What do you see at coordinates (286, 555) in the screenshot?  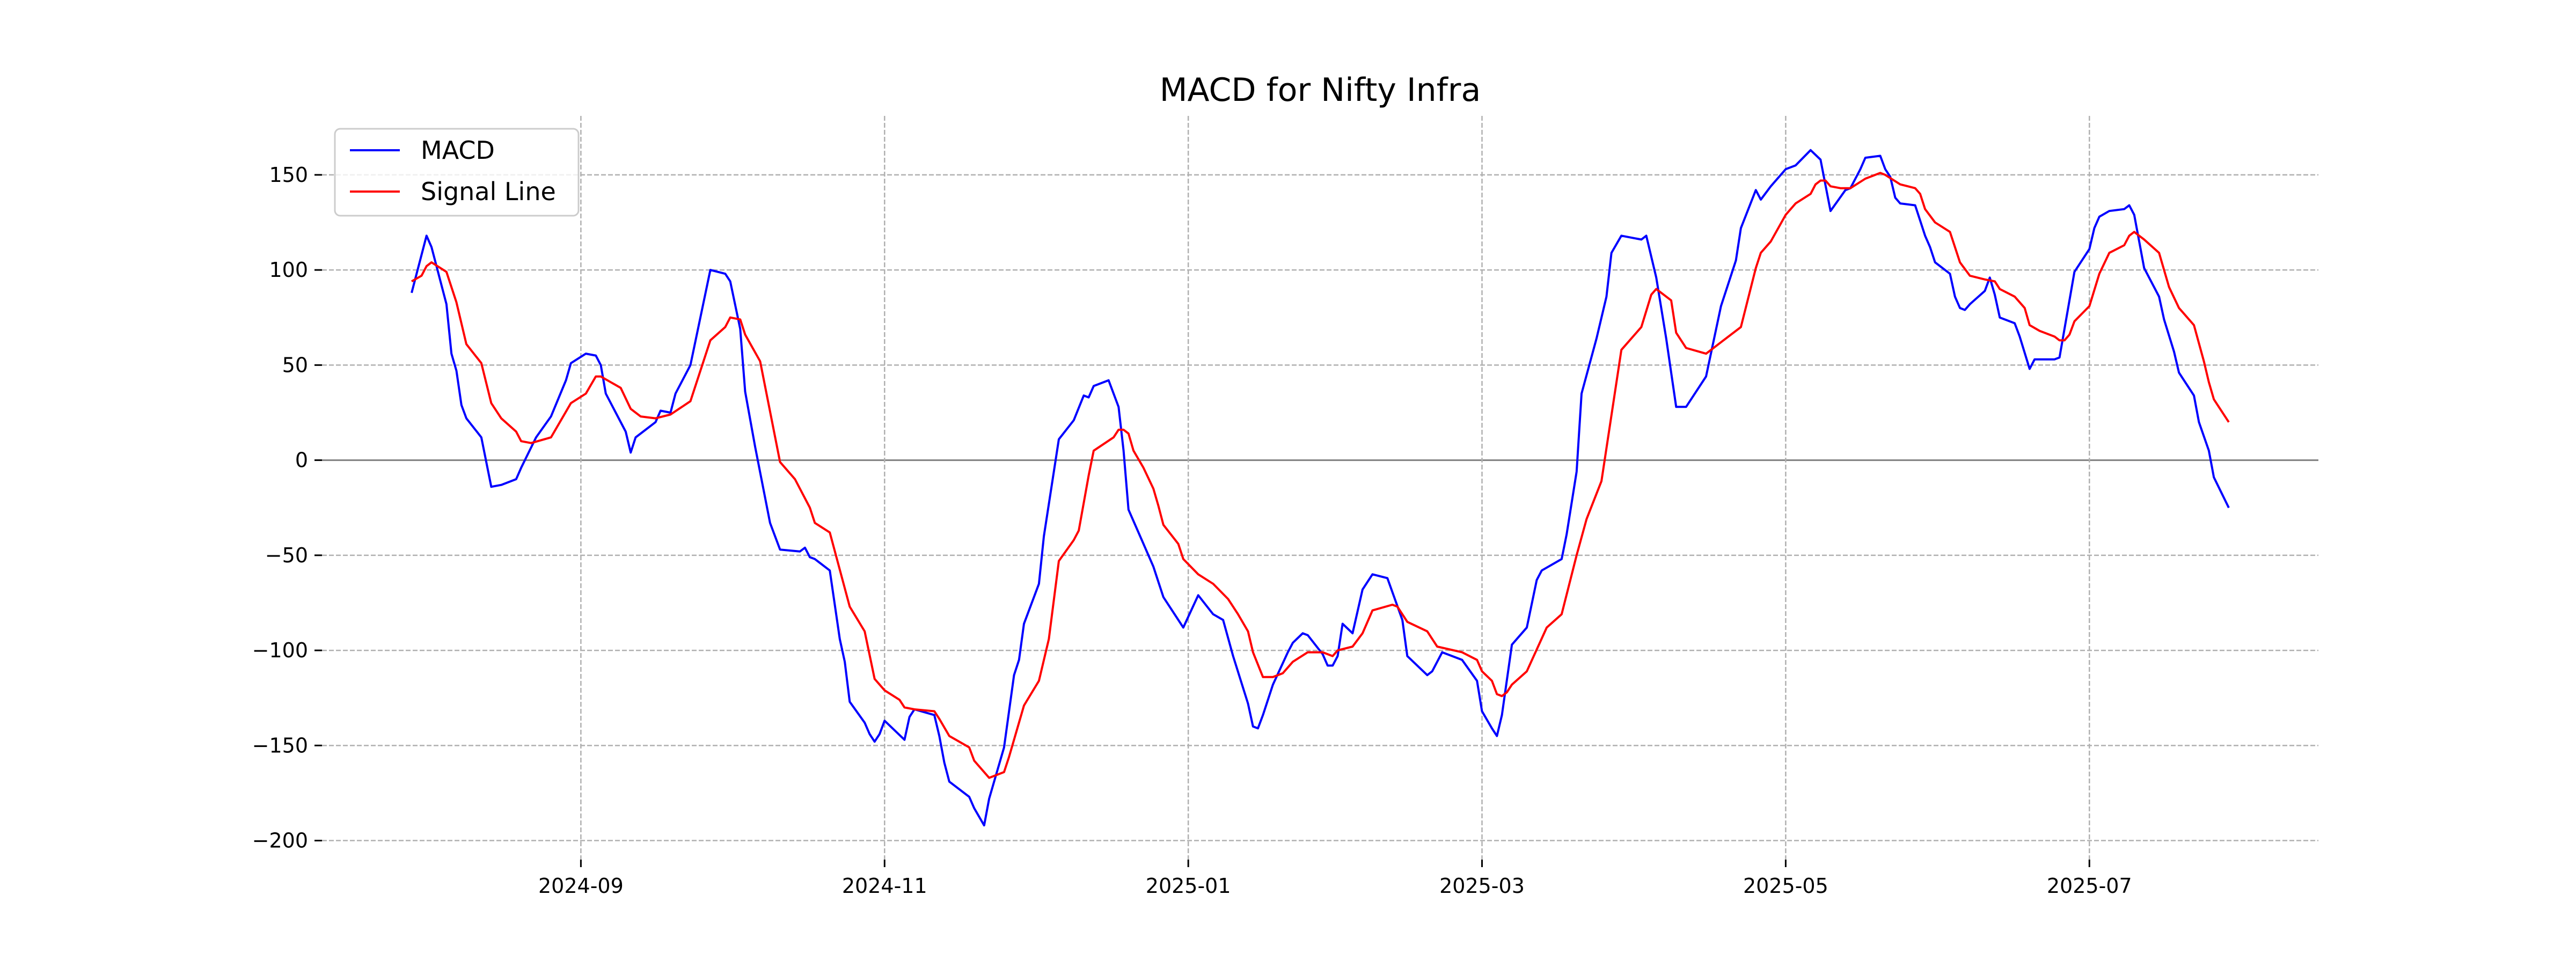 I see `y-tick-label: −50` at bounding box center [286, 555].